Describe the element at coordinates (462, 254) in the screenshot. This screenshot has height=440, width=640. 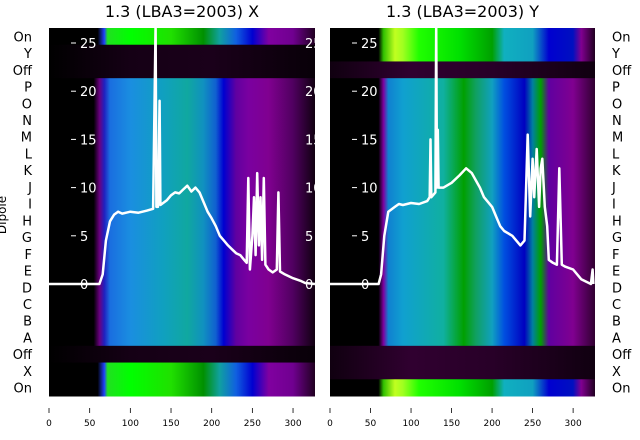
I see `row-band-f` at that location.